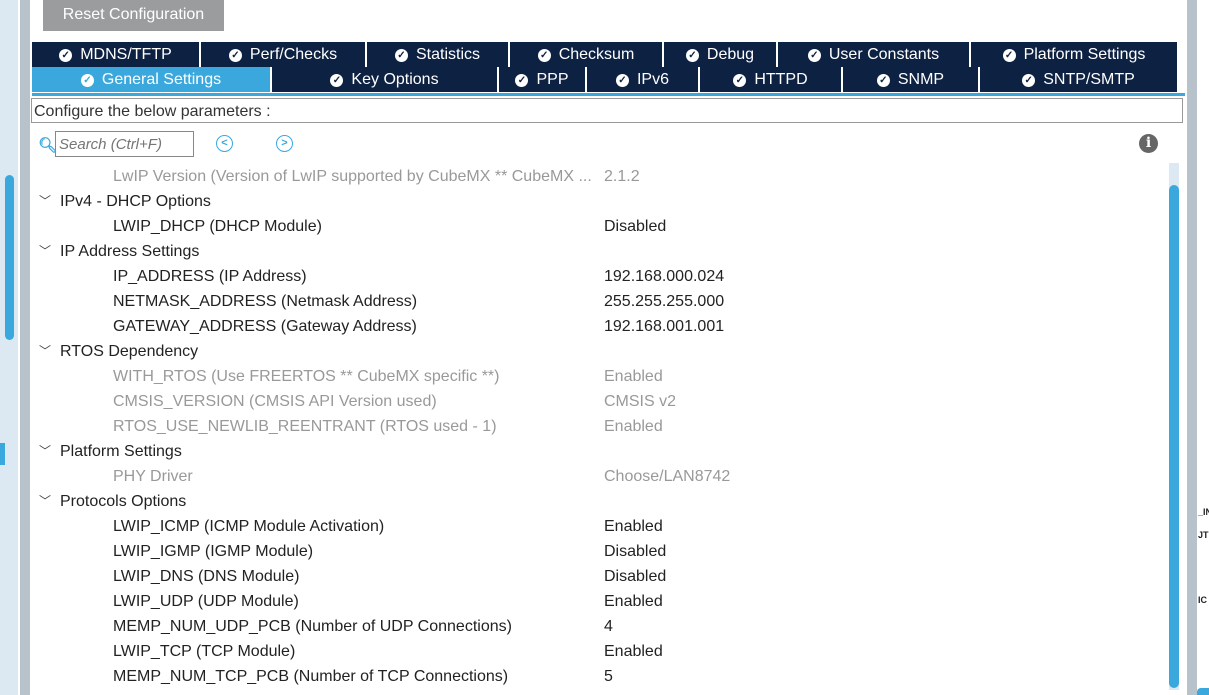 This screenshot has height=695, width=1209. What do you see at coordinates (135, 201) in the screenshot?
I see `parameter-label: IPv4 - DHCP Options` at bounding box center [135, 201].